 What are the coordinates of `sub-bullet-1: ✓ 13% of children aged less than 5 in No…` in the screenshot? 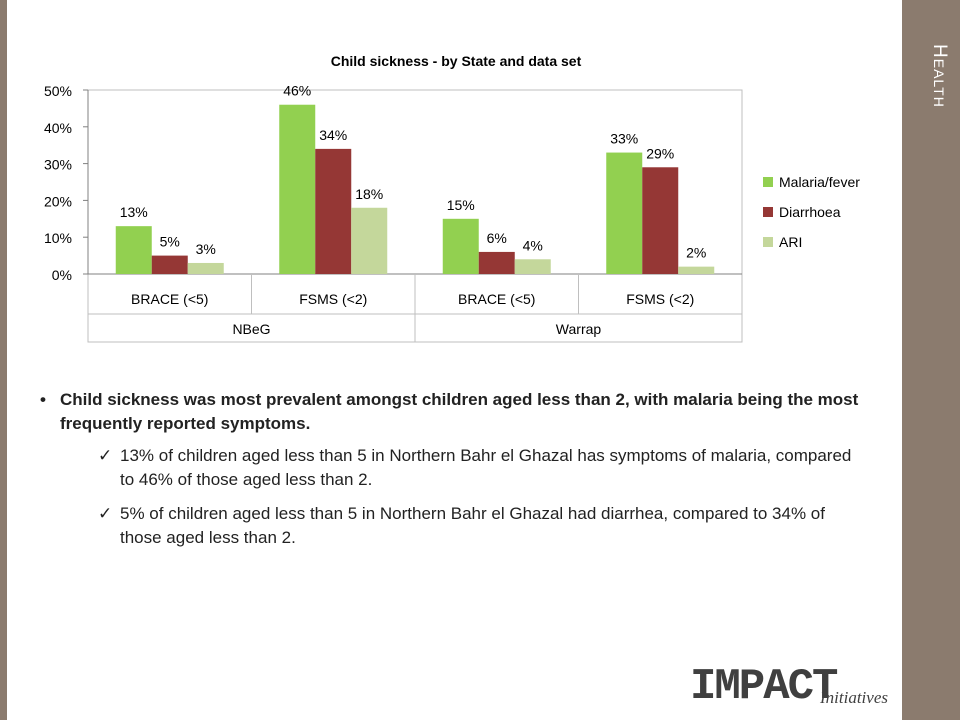 It's located at (484, 468).